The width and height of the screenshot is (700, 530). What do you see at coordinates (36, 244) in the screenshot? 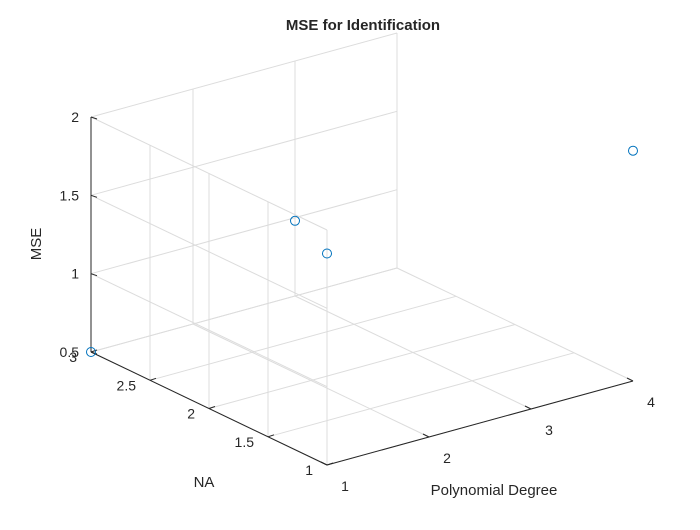
I see `z-axis-label: MSE` at bounding box center [36, 244].